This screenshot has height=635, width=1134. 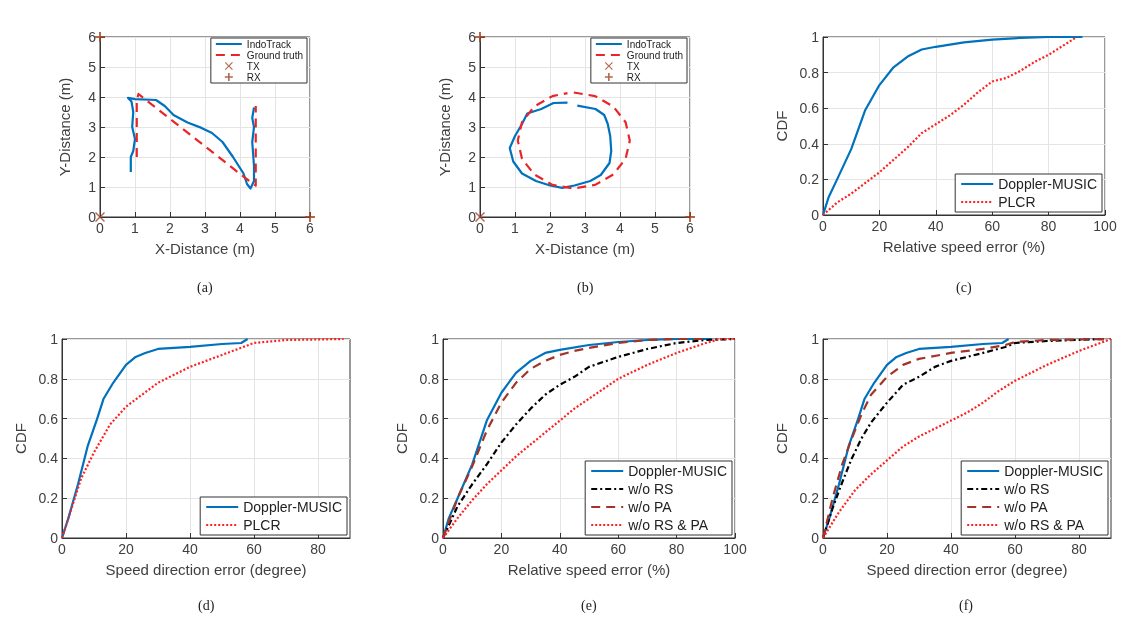 What do you see at coordinates (205, 287) in the screenshot?
I see `text: (a)` at bounding box center [205, 287].